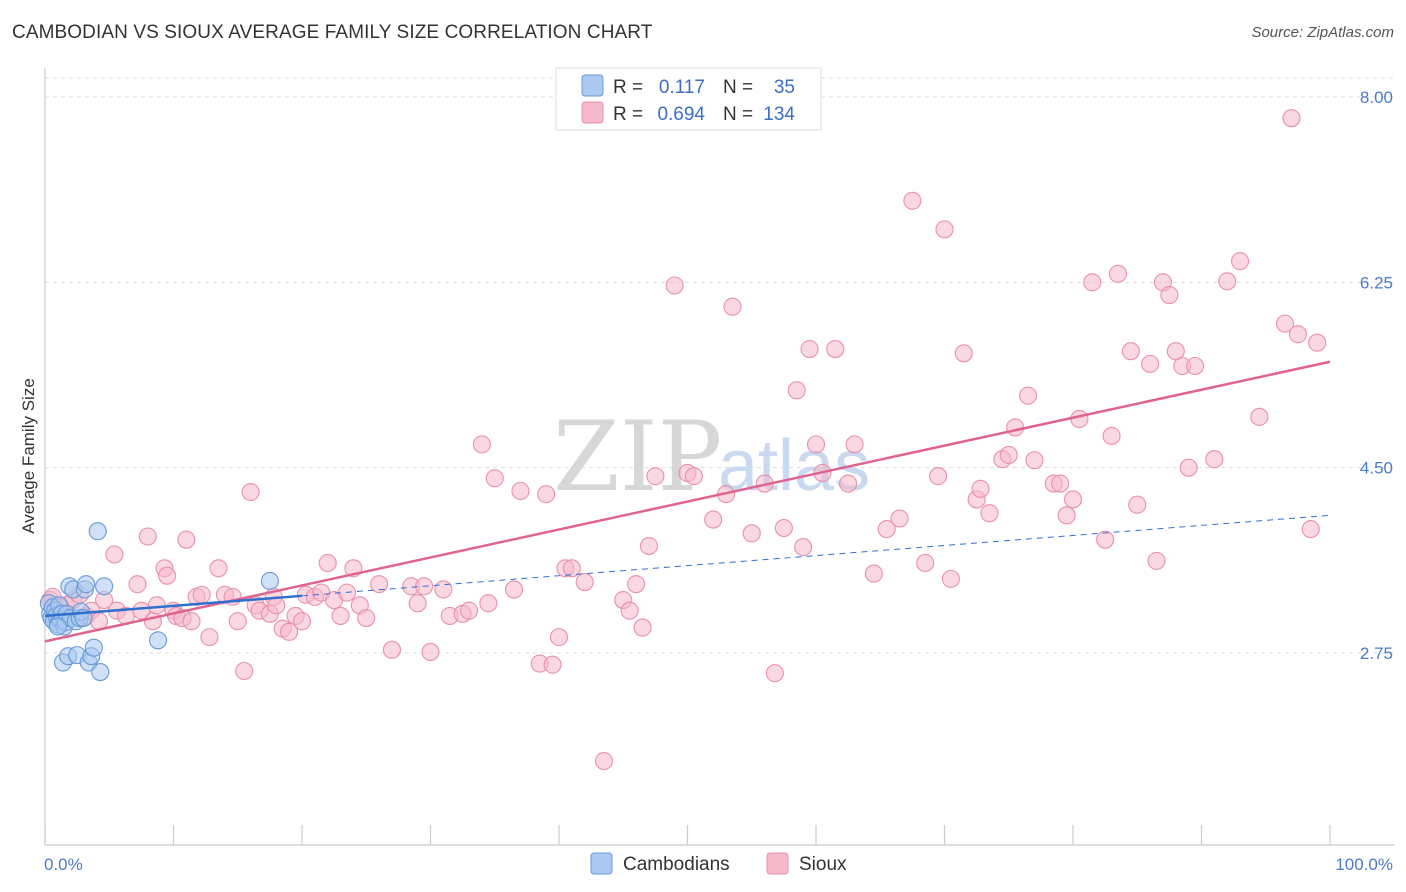  I want to click on bottom-legend-cambodians: Cambodians, so click(676, 864).